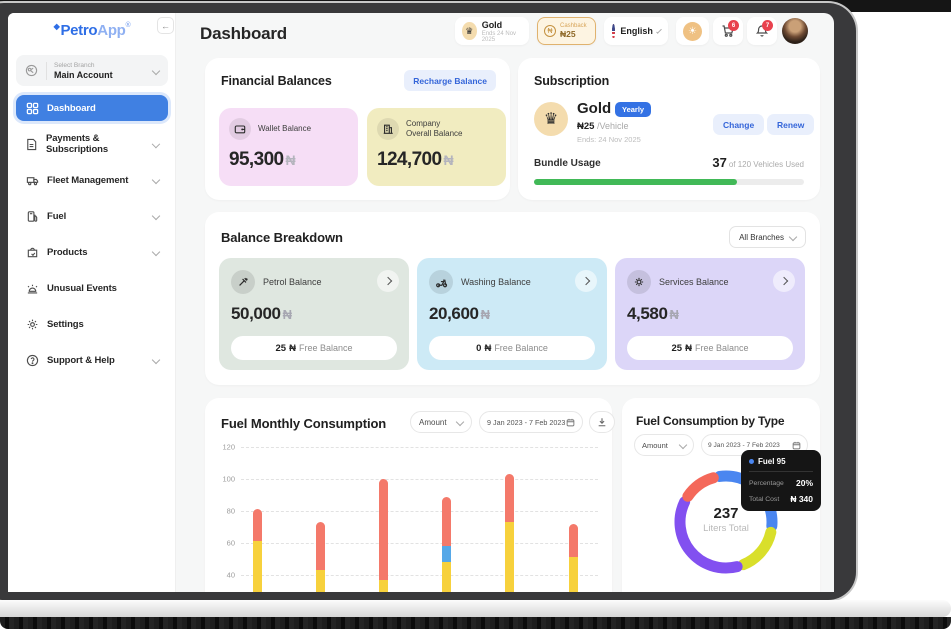 This screenshot has height=629, width=951. I want to click on branch-selector: Select Branch Main Account, so click(92, 70).